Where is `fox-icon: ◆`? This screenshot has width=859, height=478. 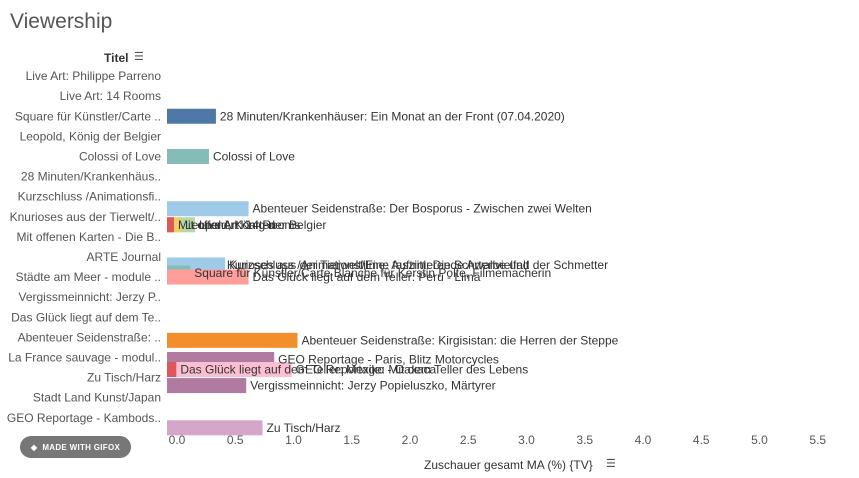
fox-icon: ◆ is located at coordinates (34, 447).